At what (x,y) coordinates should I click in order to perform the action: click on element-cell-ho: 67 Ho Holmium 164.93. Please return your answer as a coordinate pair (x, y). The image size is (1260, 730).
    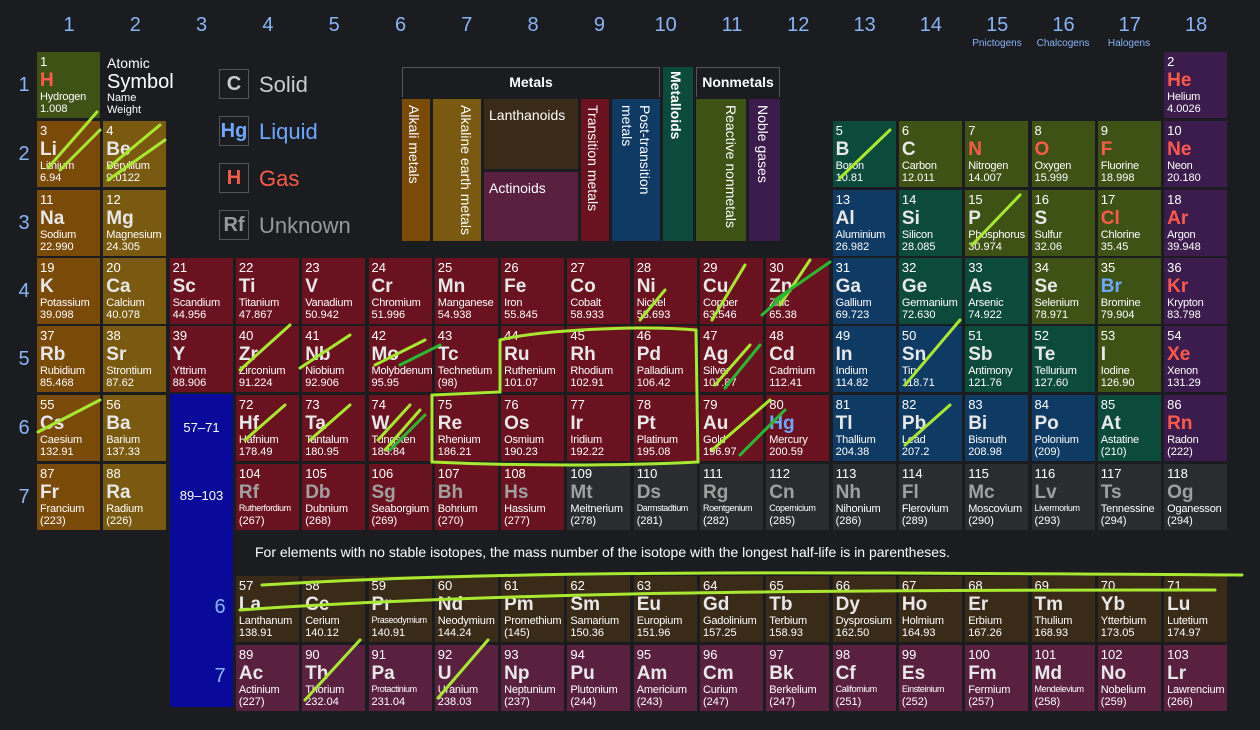
    Looking at the image, I should click on (930, 609).